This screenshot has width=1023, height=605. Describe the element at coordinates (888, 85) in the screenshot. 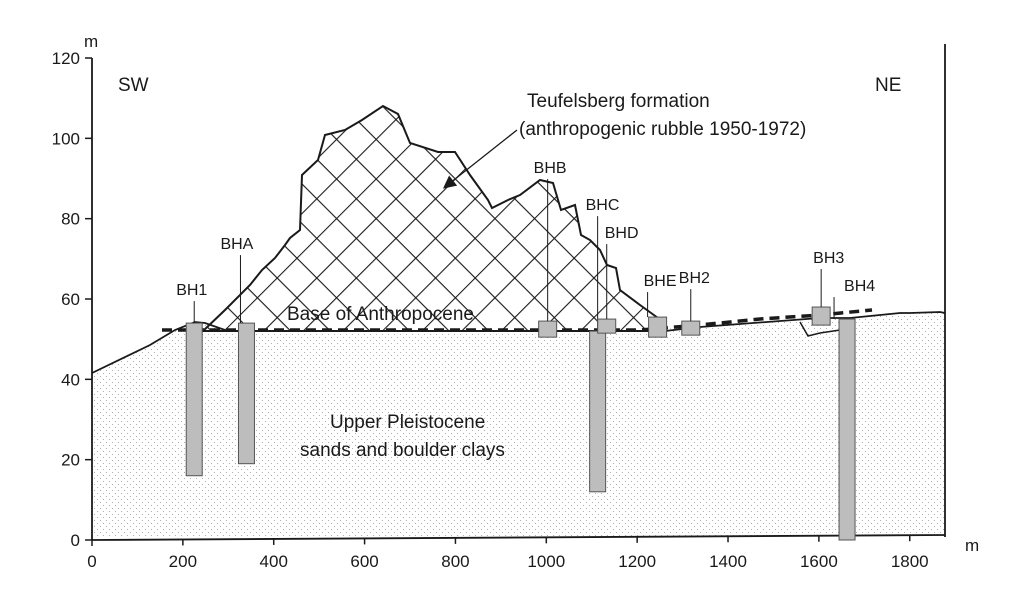

I see `direction-ne: NE` at that location.